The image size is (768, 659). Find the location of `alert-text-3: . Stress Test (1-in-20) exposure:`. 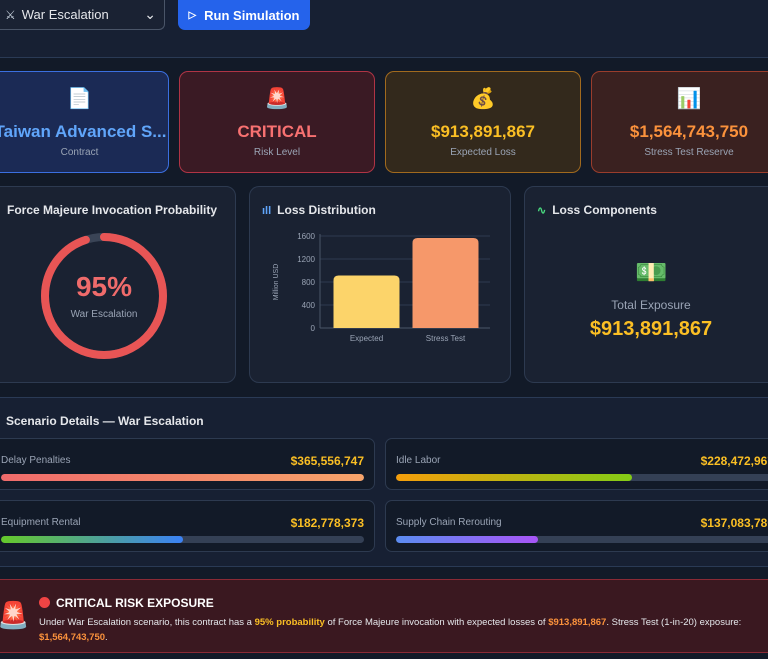

alert-text-3: . Stress Test (1-in-20) exposure: is located at coordinates (674, 622).